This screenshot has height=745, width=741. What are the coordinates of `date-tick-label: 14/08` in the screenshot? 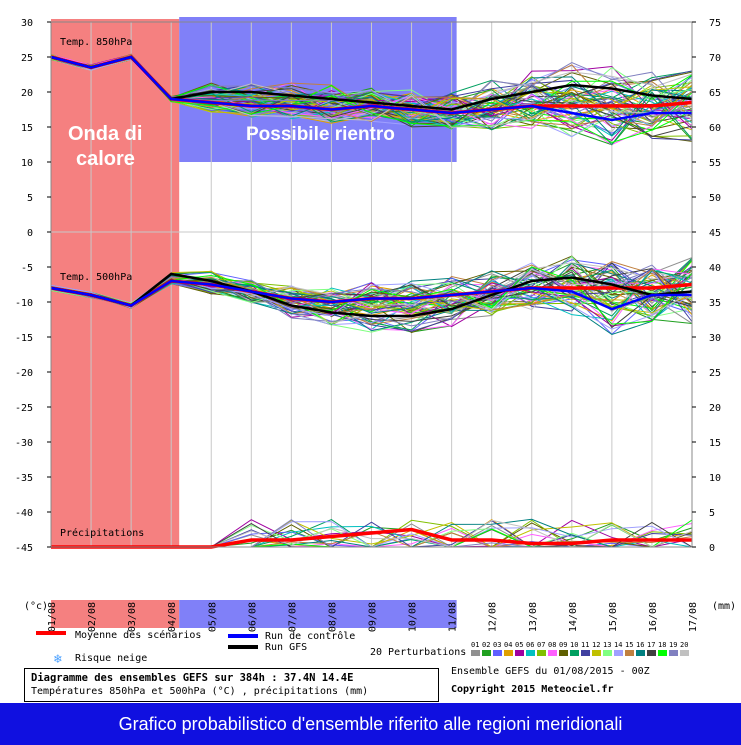 It's located at (573, 617).